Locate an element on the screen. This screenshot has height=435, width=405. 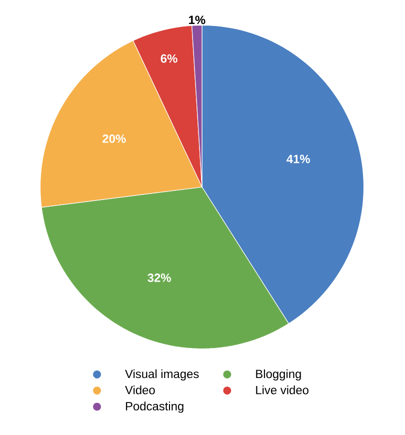
data-label: 32% is located at coordinates (159, 278).